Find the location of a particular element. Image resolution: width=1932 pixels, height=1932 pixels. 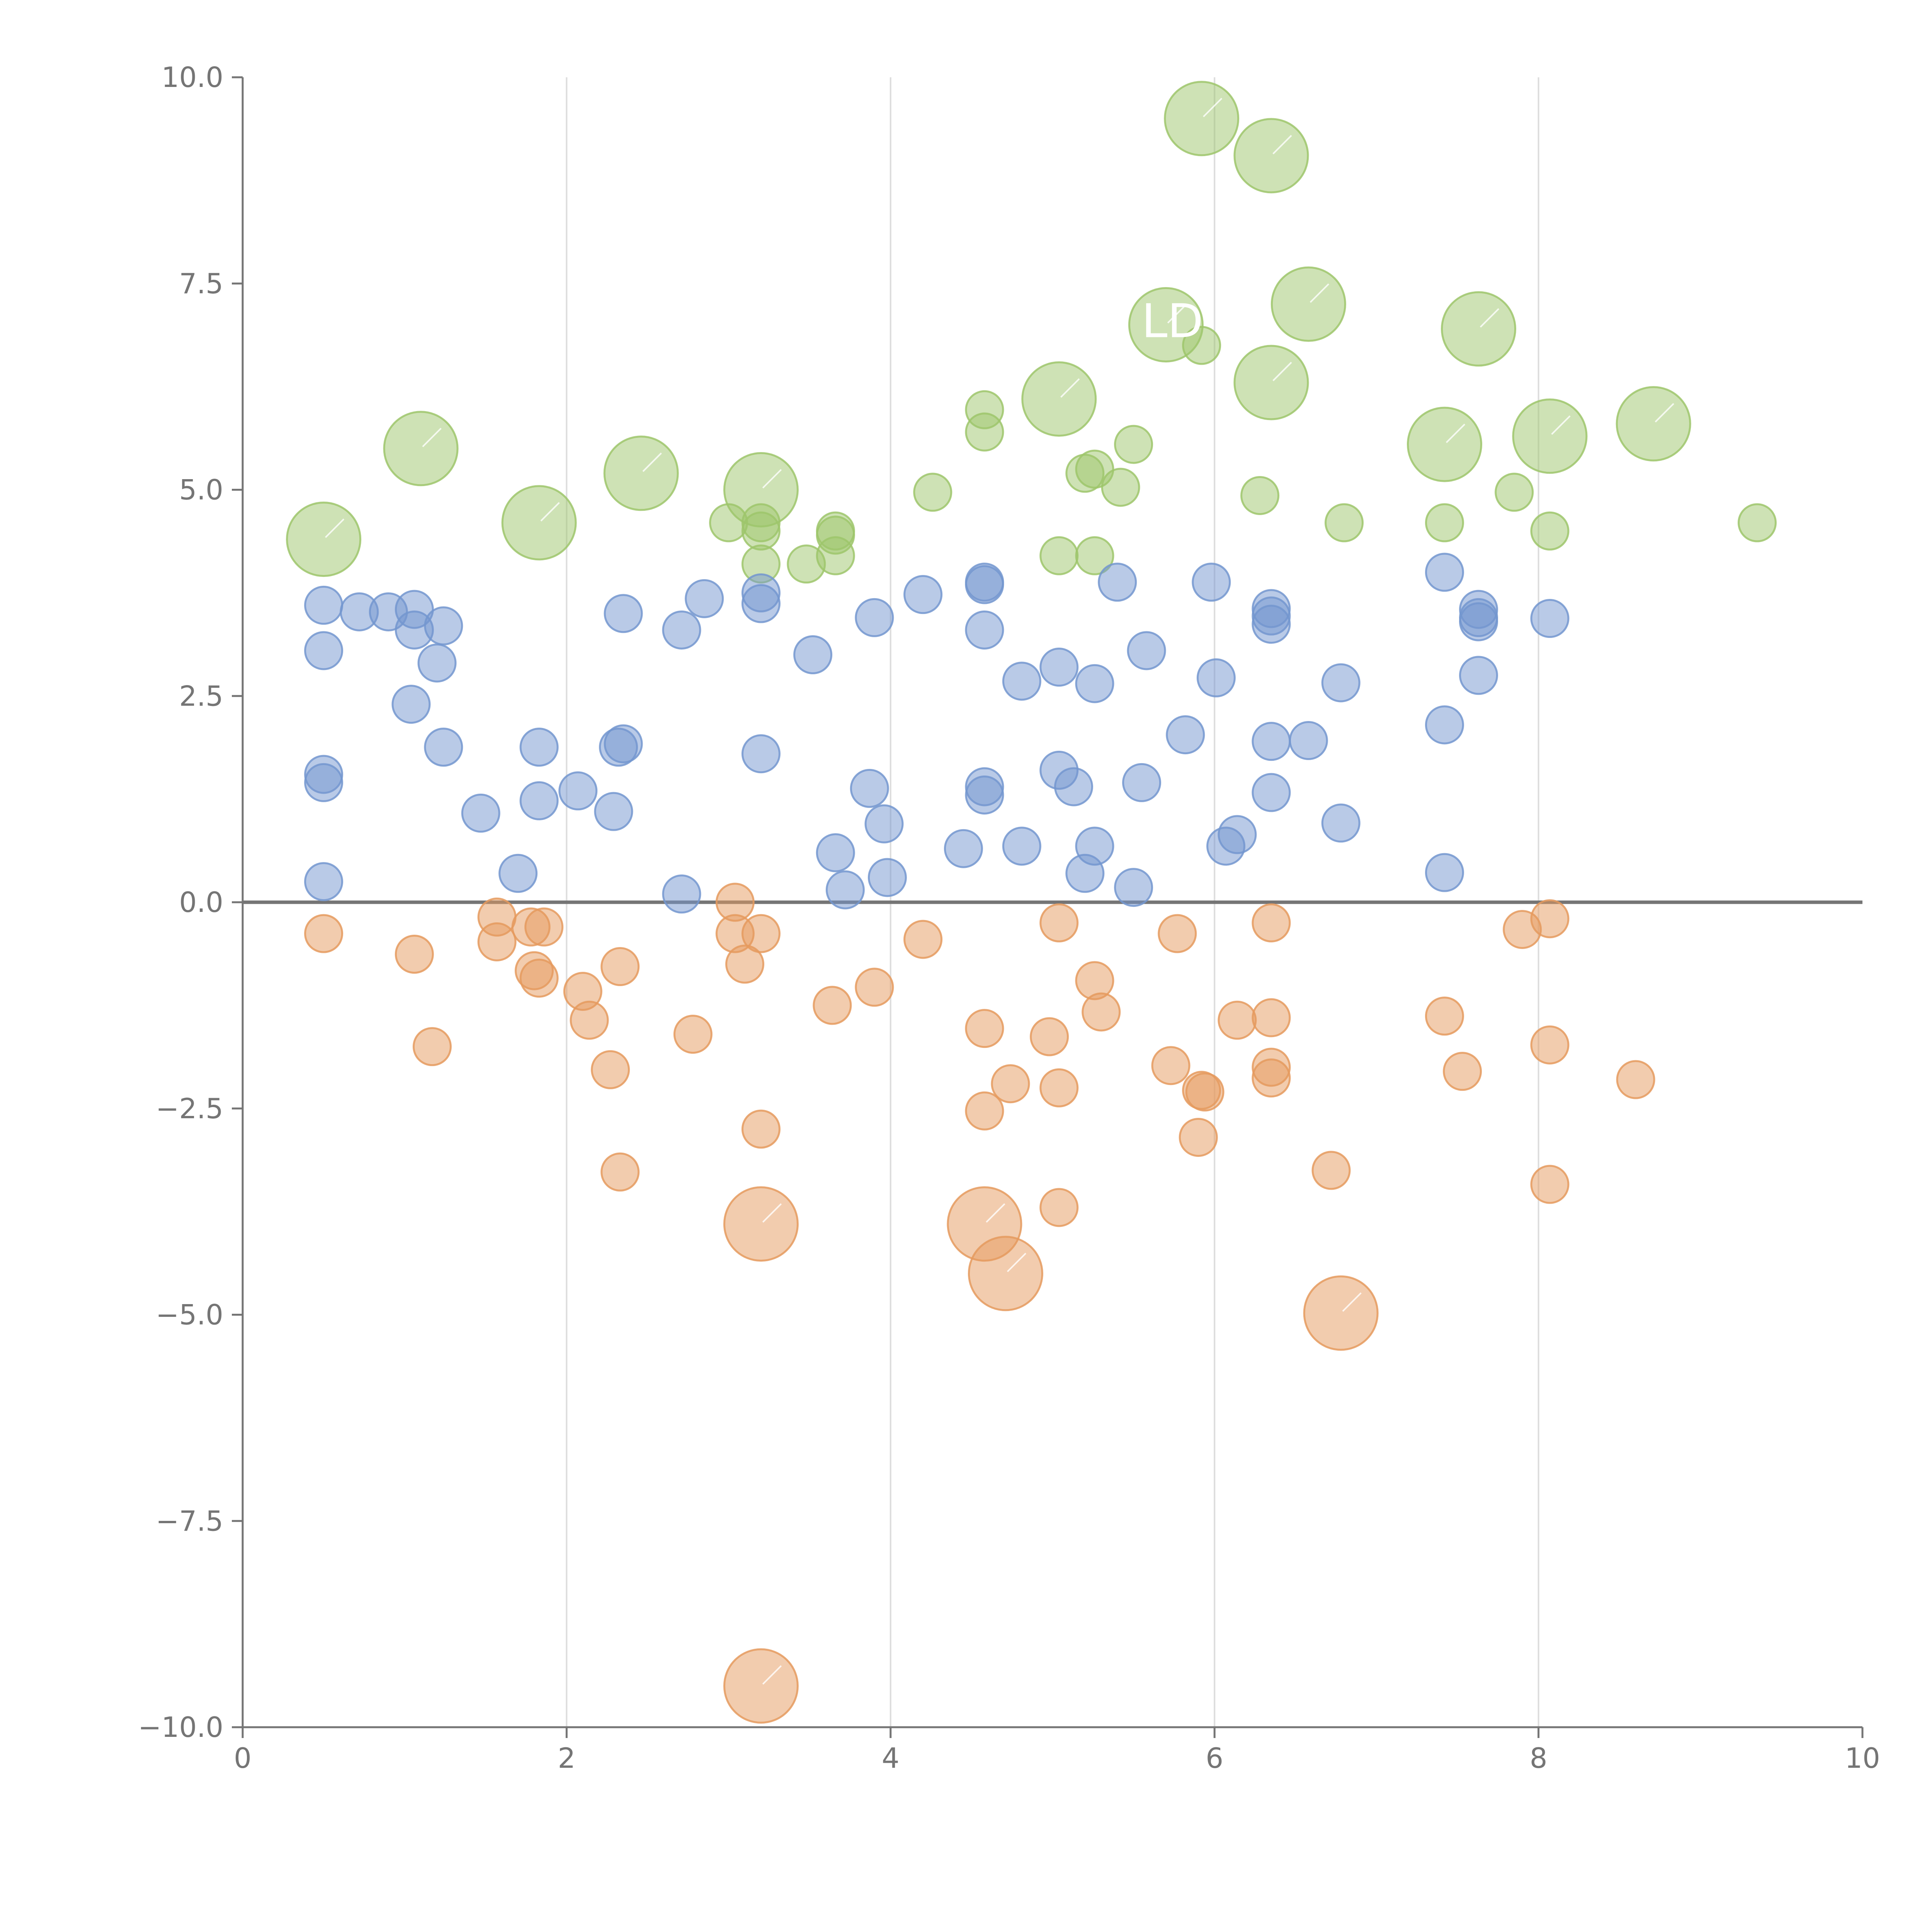

y-tick-label: 7.5 is located at coordinates (201, 284).